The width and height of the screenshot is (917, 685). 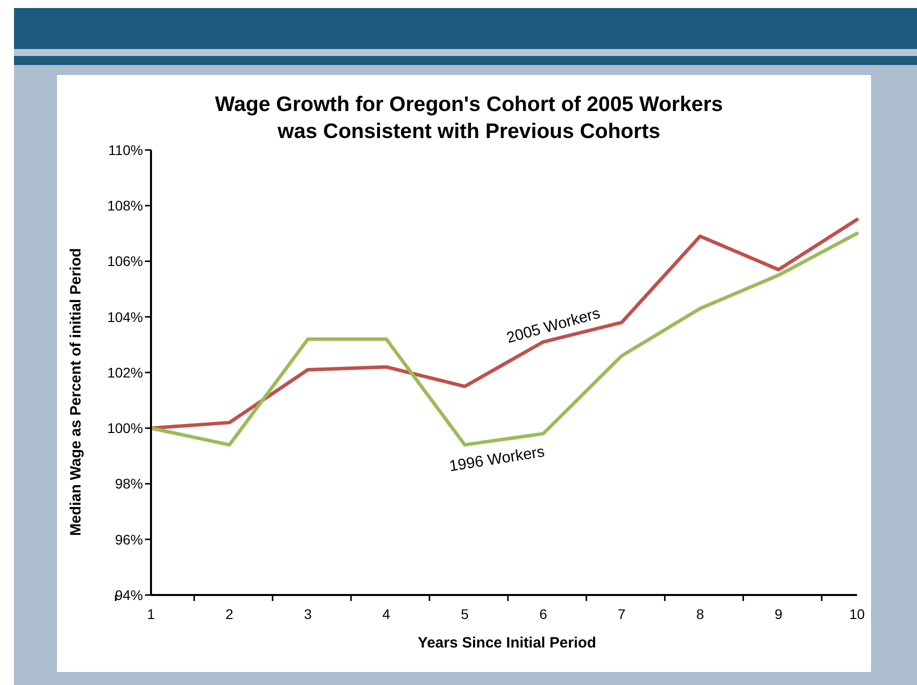 What do you see at coordinates (76, 392) in the screenshot?
I see `y-axis-title: Median Wage as Percent of initial Period` at bounding box center [76, 392].